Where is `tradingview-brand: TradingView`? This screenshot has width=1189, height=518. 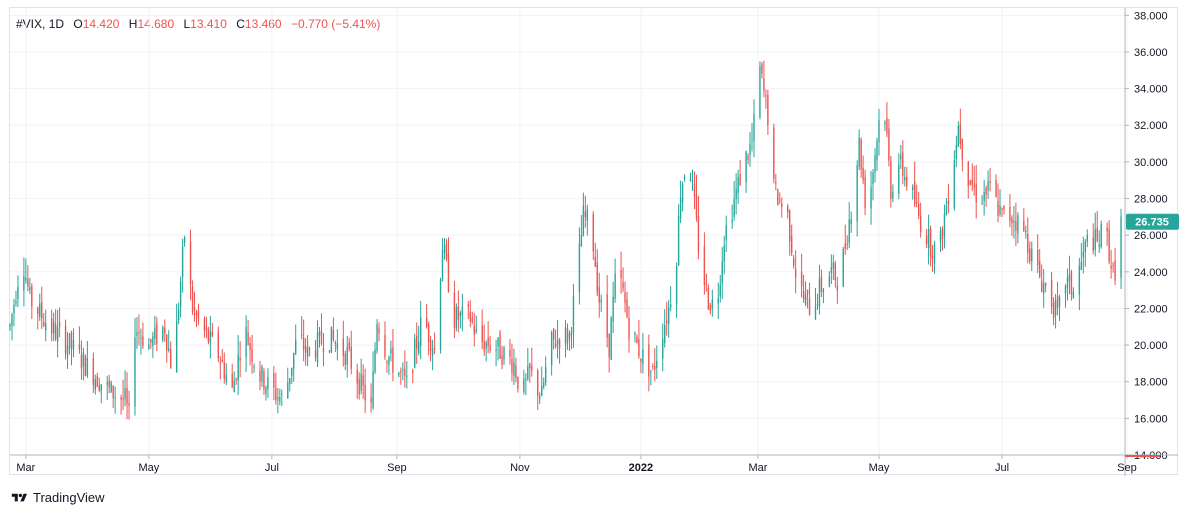 tradingview-brand: TradingView is located at coordinates (58, 497).